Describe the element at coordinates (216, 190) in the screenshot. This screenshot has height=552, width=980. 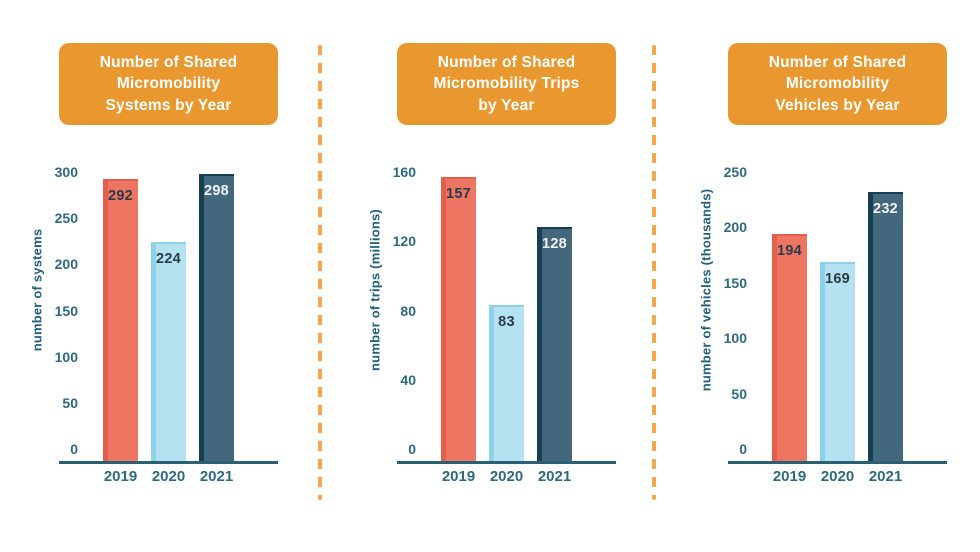
I see `bar-value-label: 298` at that location.